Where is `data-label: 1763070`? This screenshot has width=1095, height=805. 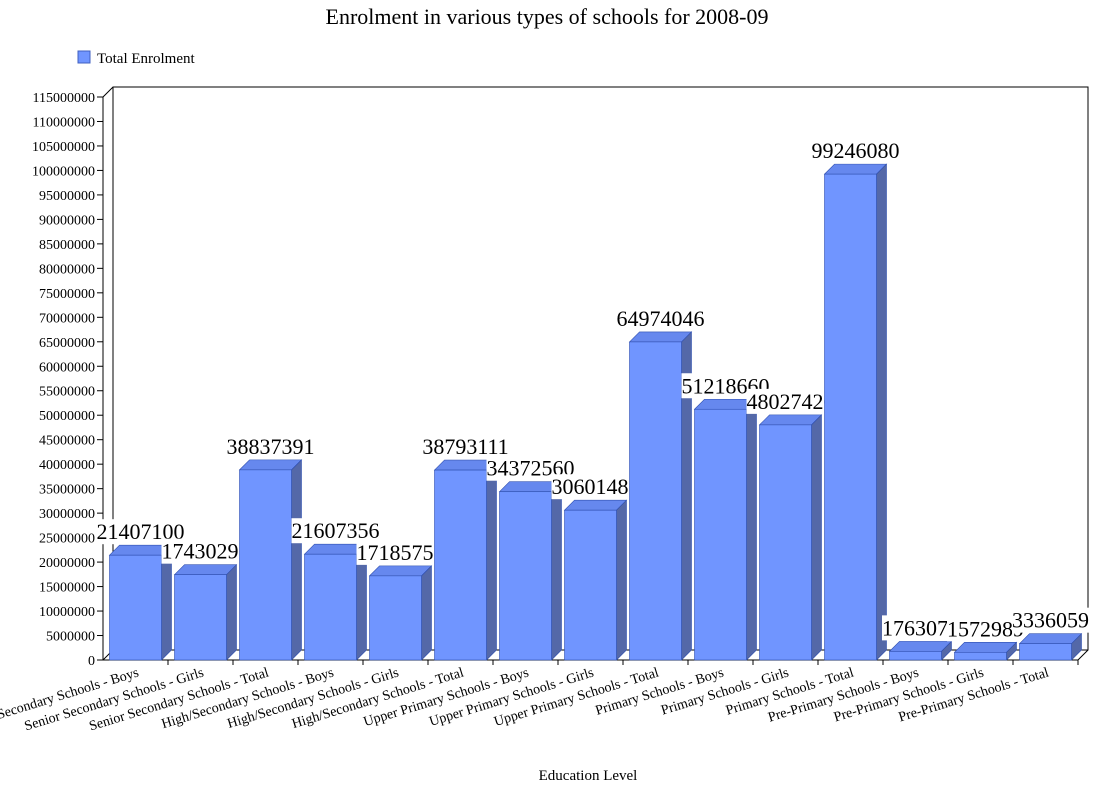
data-label: 1763070 is located at coordinates (920, 627).